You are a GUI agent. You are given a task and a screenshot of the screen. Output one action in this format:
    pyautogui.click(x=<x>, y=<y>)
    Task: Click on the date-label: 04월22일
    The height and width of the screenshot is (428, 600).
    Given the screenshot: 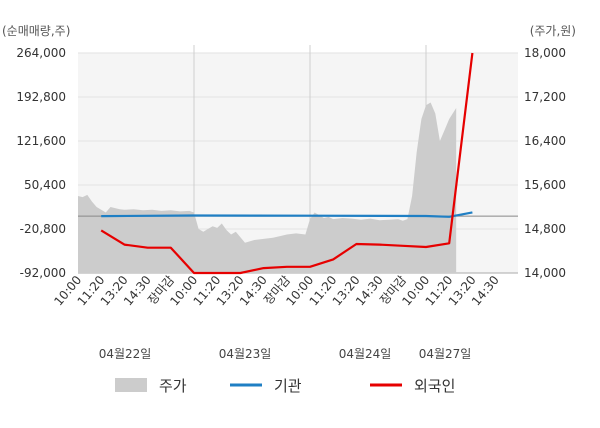 What is the action you would take?
    pyautogui.click(x=125, y=354)
    